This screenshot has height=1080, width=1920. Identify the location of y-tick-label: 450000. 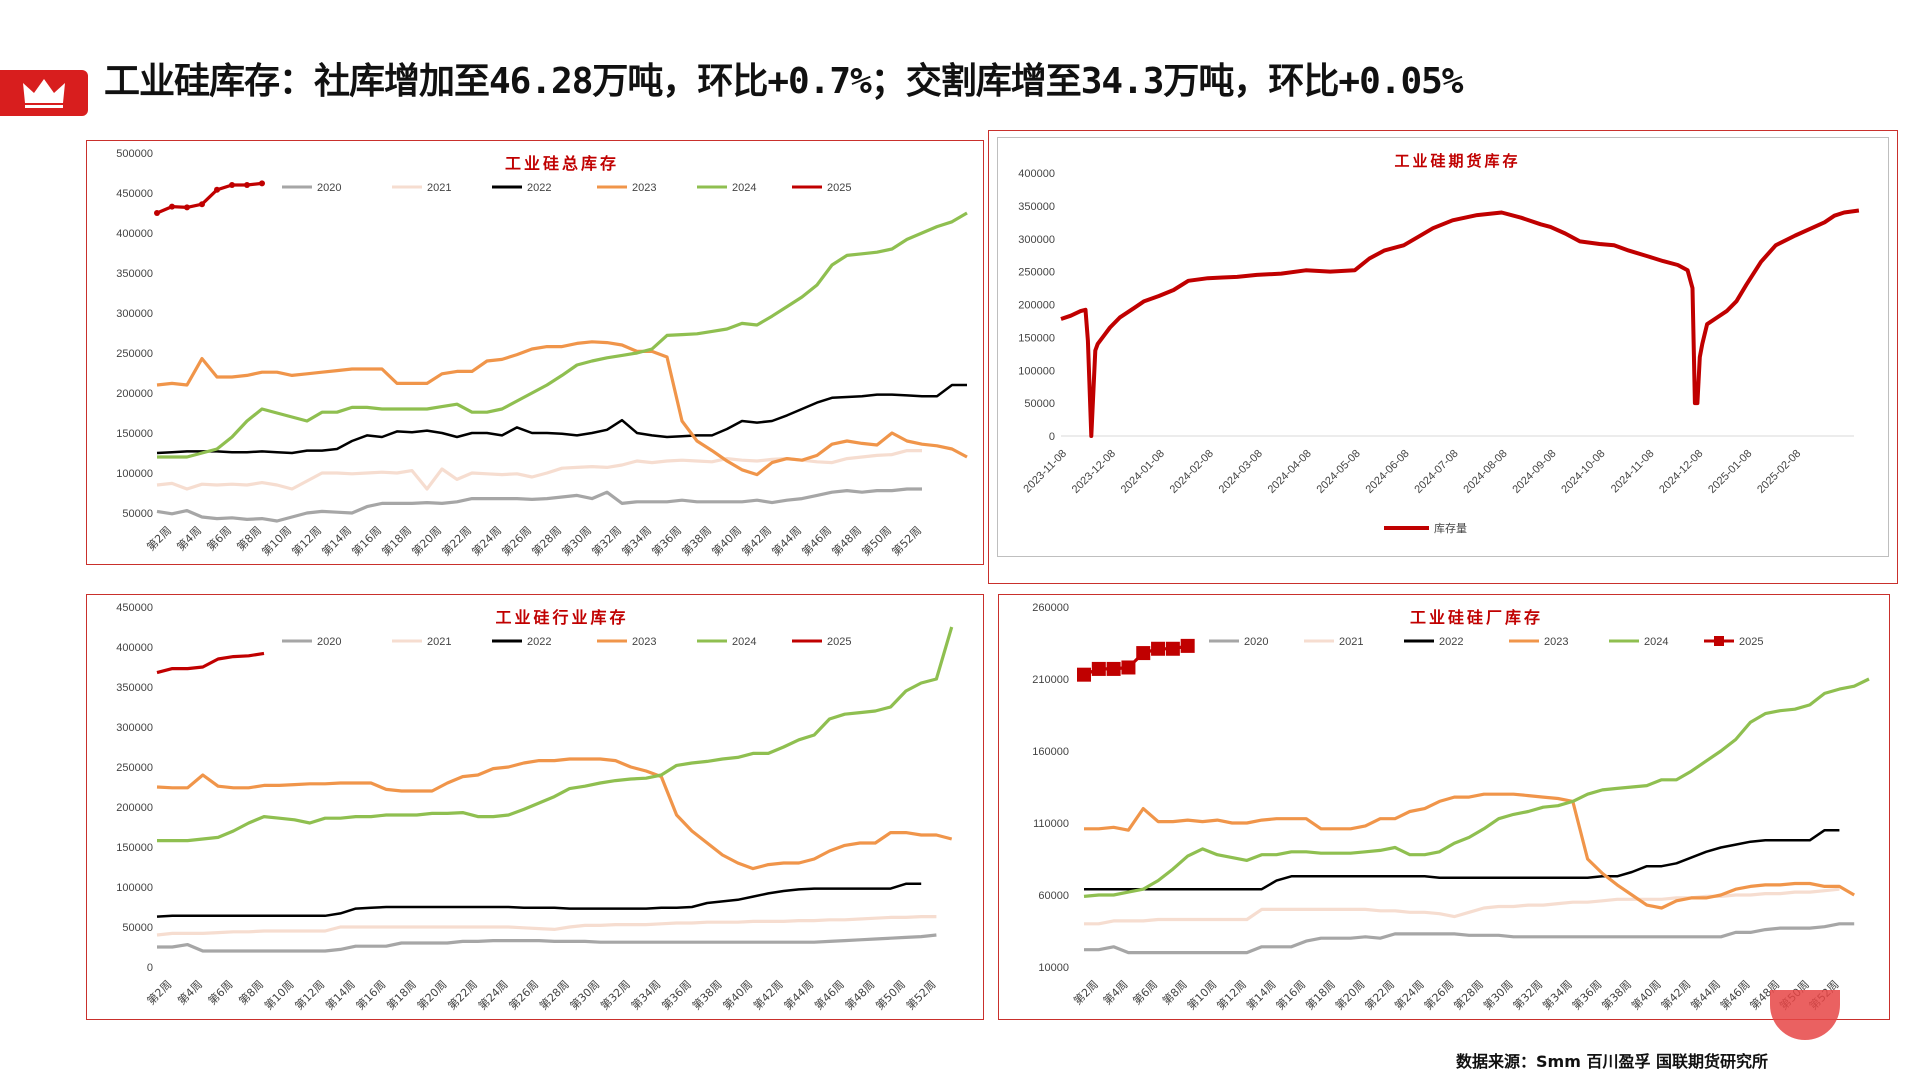
(134, 608).